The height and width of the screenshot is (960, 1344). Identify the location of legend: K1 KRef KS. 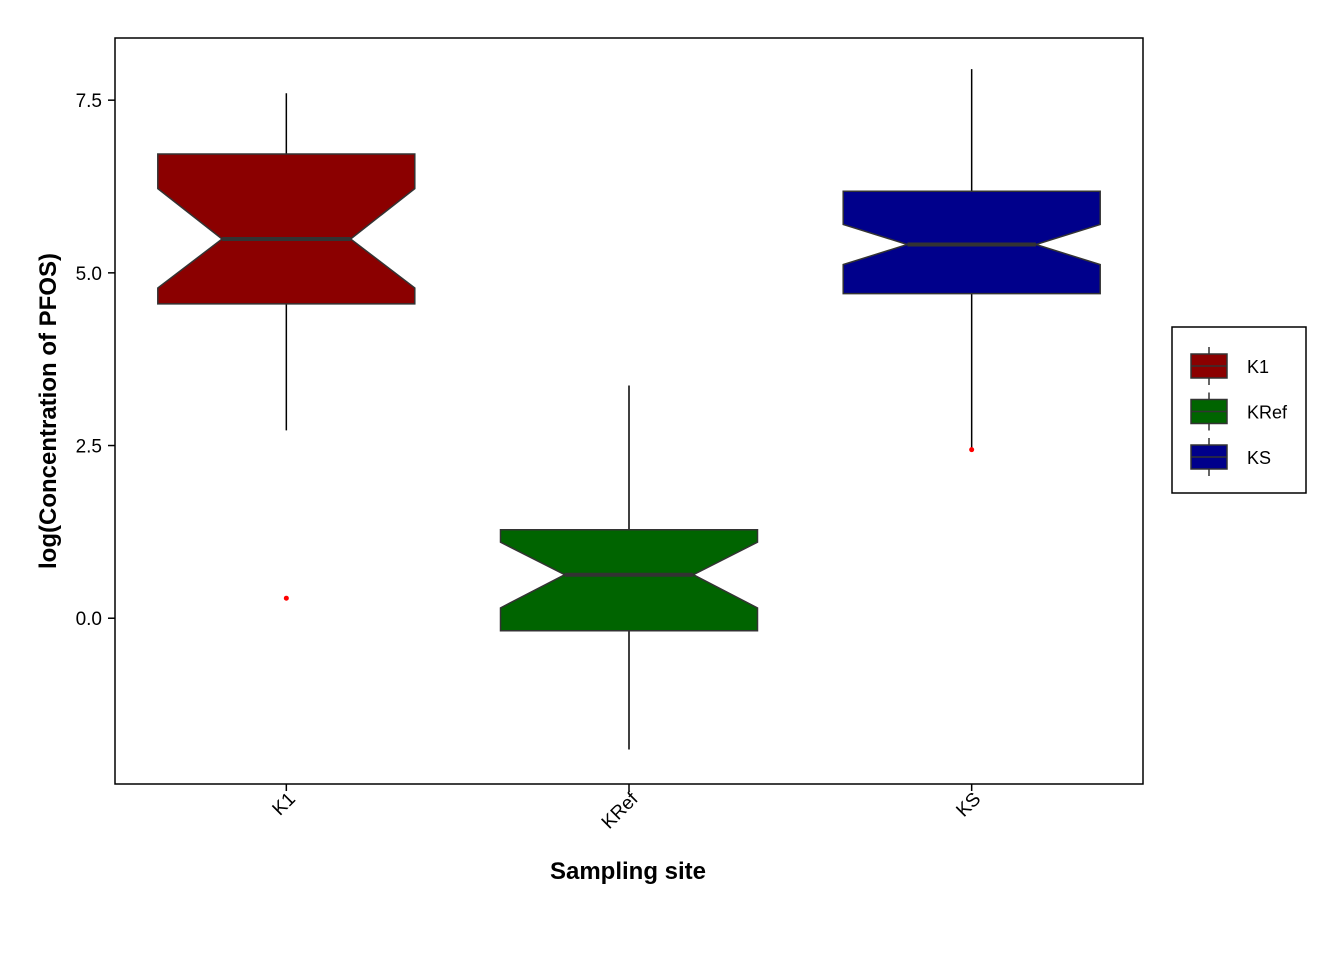
(1239, 410).